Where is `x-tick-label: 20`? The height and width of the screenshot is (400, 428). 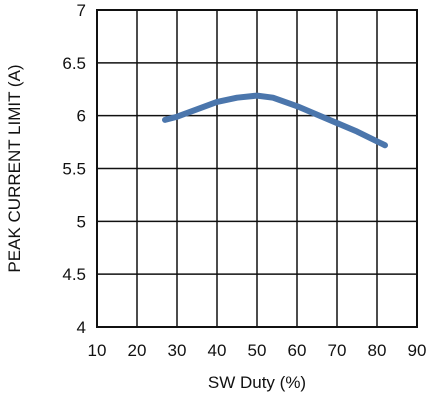 x-tick-label: 20 is located at coordinates (137, 350).